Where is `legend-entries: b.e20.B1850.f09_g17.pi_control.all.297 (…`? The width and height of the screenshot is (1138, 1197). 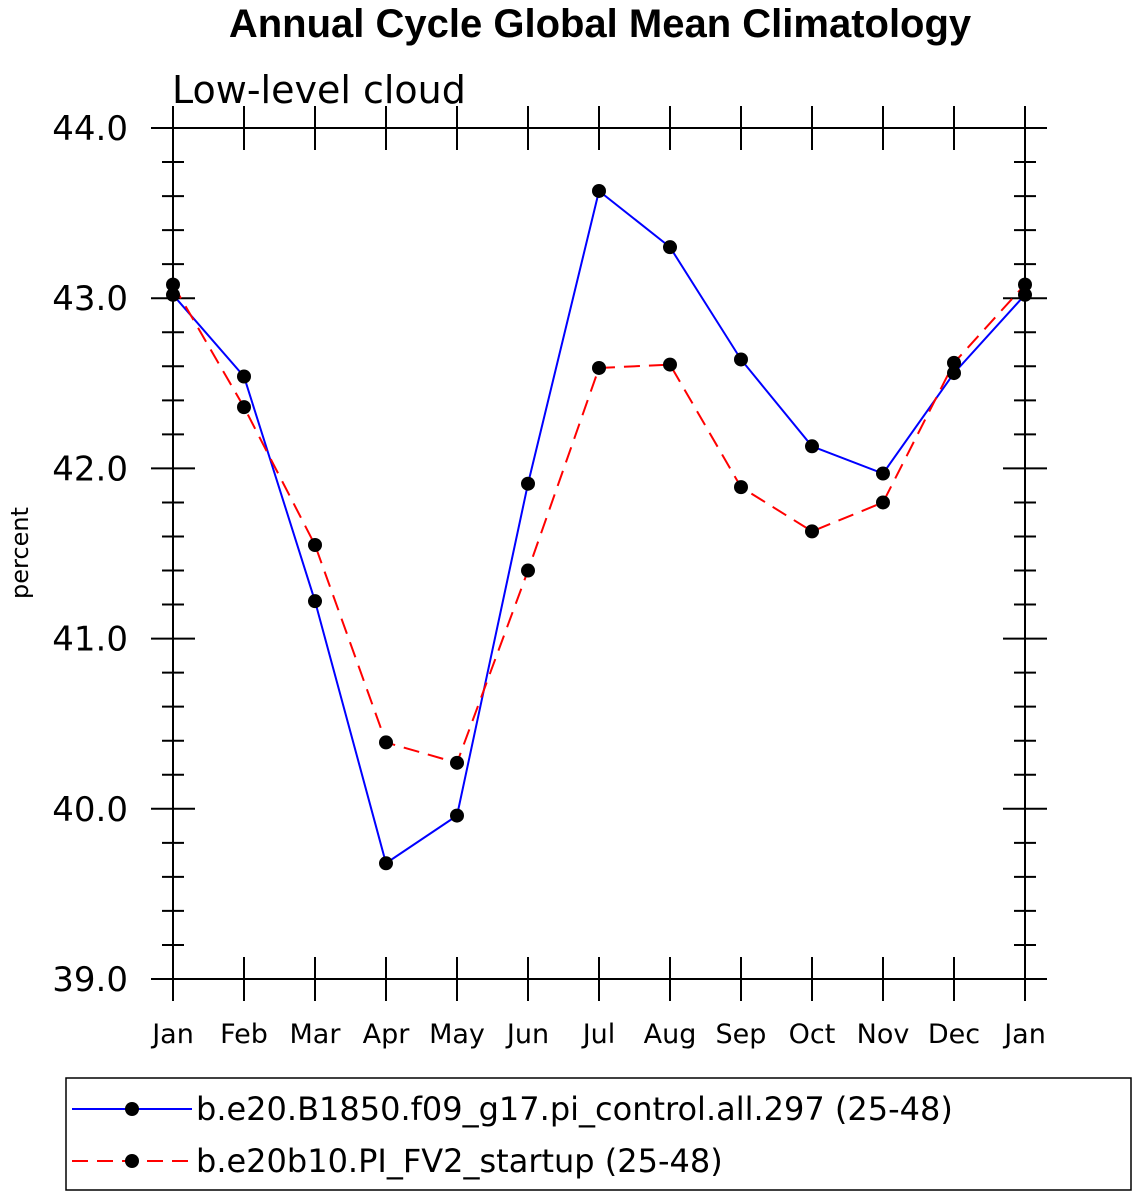 legend-entries: b.e20.B1850.f09_g17.pi_control.all.297 (… is located at coordinates (512, 1135).